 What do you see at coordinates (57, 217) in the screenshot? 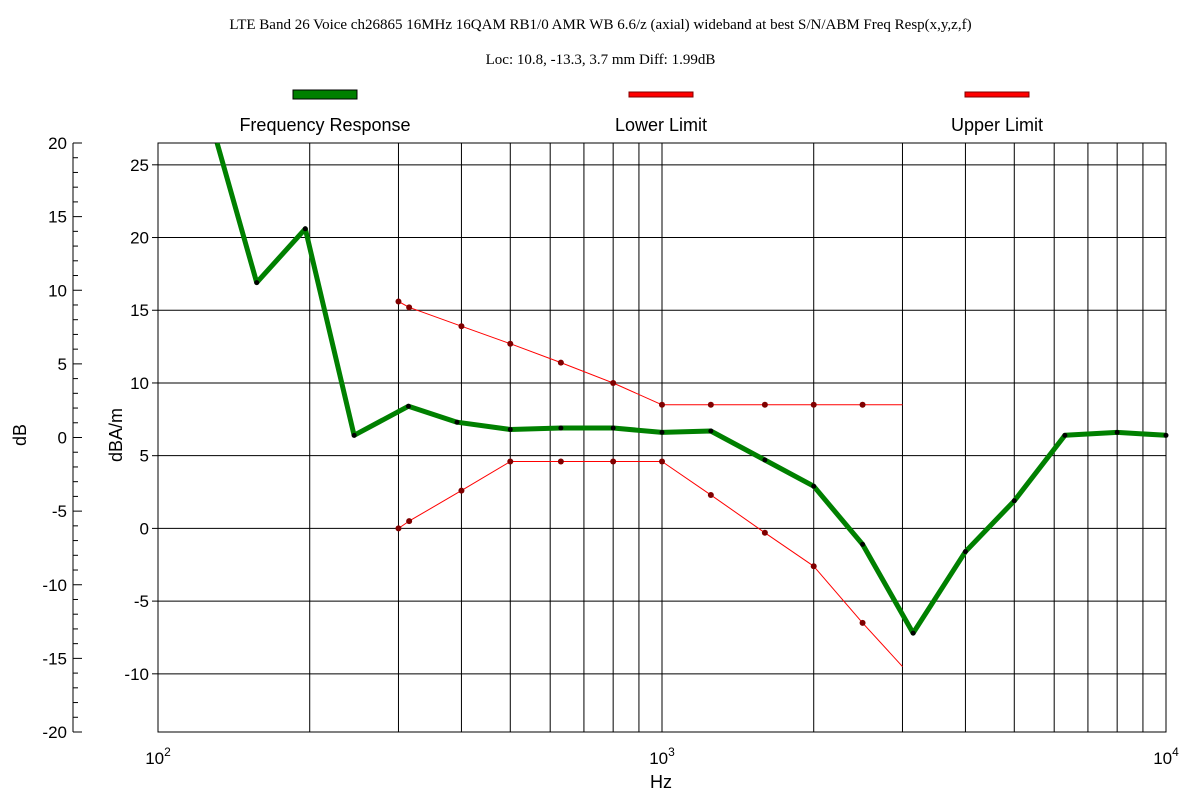
I see `outer-tick-label: 15` at bounding box center [57, 217].